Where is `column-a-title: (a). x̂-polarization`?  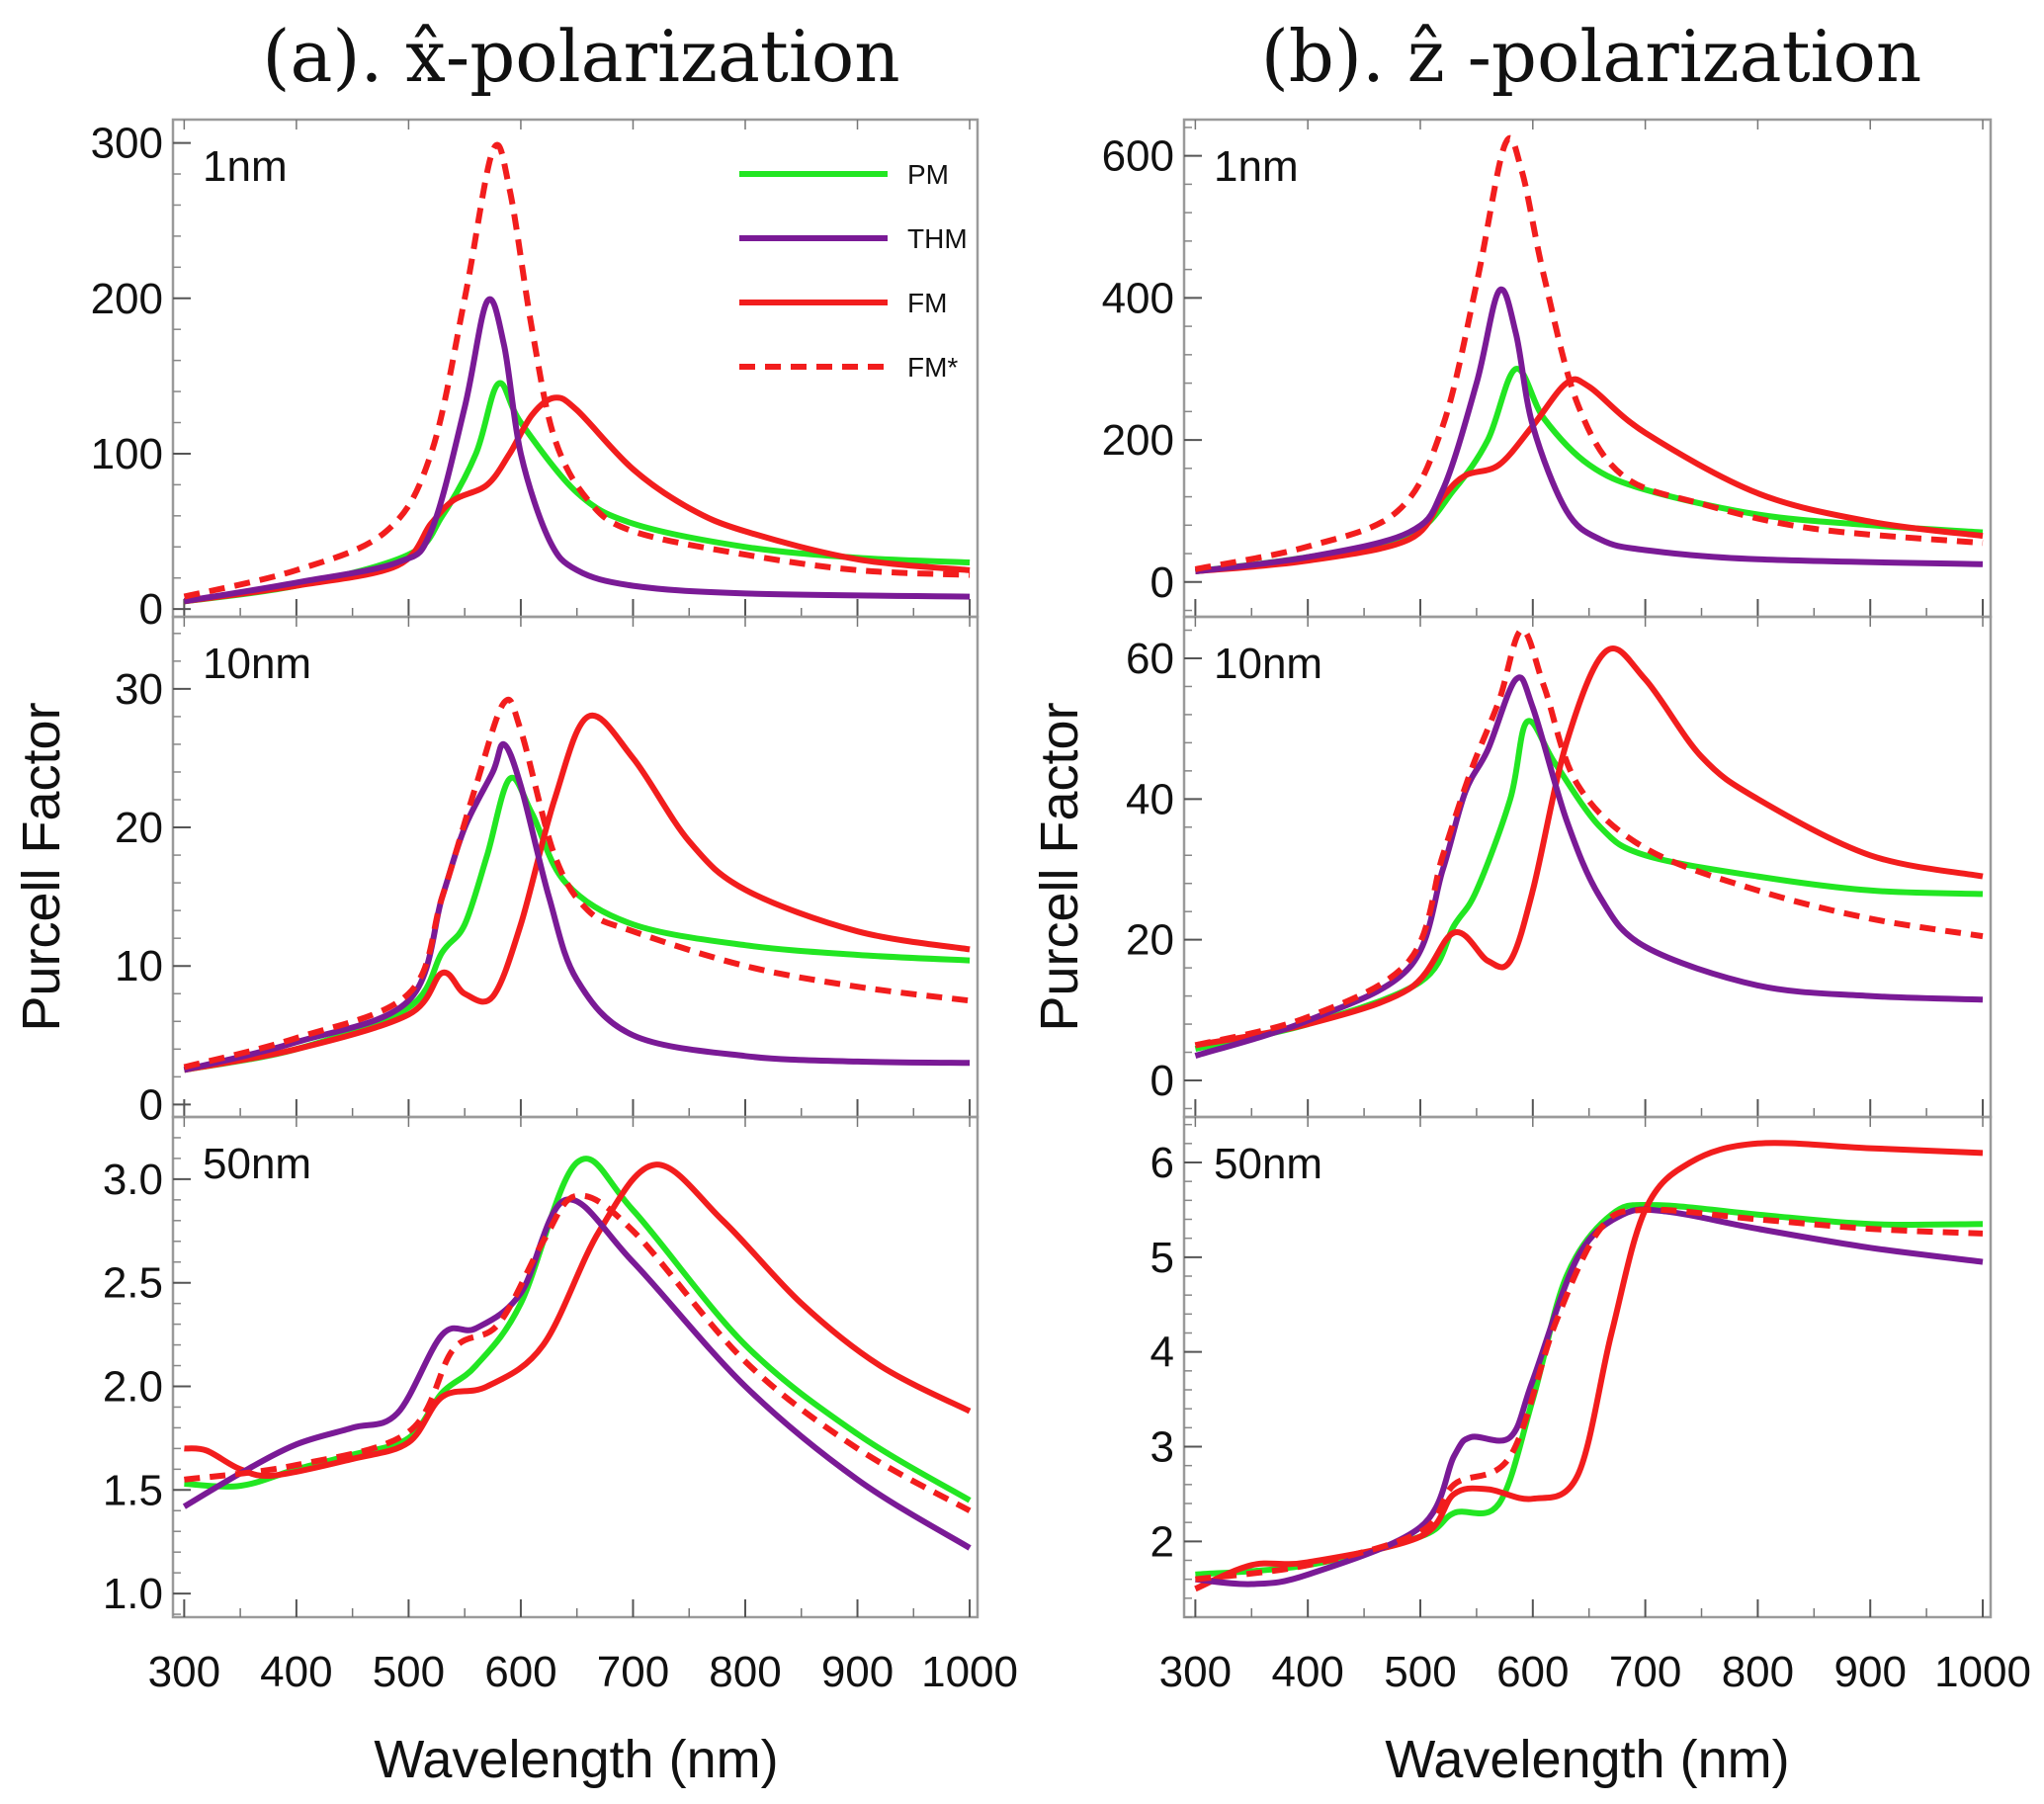 column-a-title: (a). x̂-polarization is located at coordinates (580, 57).